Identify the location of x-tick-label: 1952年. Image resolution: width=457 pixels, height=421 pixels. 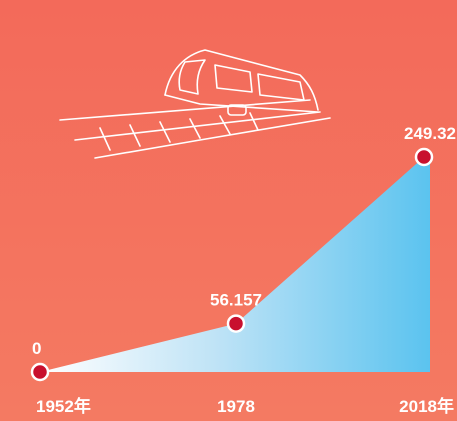
(63, 406).